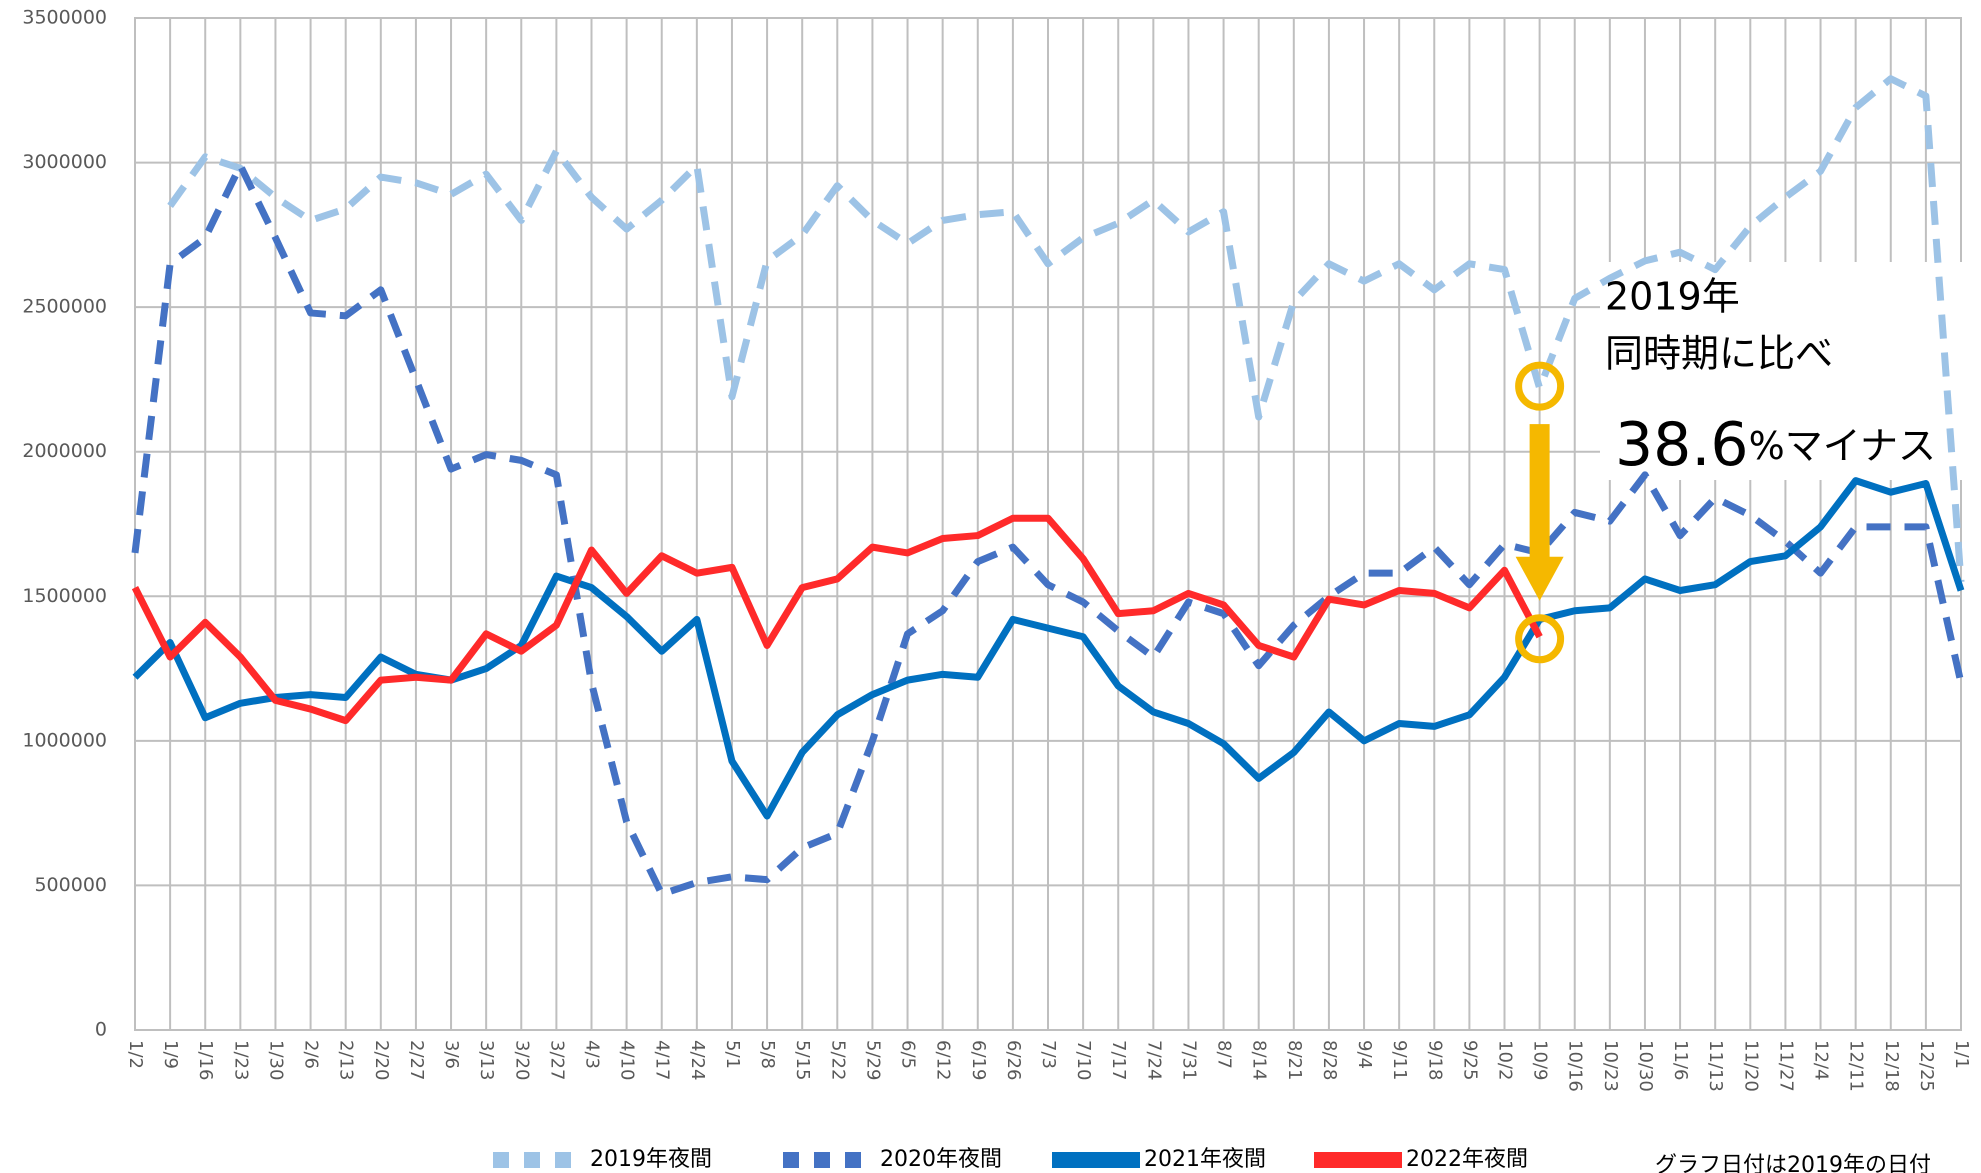 This screenshot has width=1981, height=1173. Describe the element at coordinates (1364, 1054) in the screenshot. I see `x-tick-label: 9/4` at that location.